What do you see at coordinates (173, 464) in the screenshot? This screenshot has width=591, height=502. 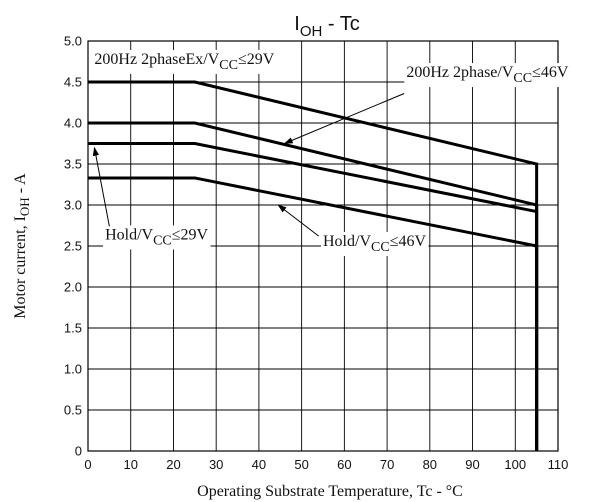 I see `x-tick-label: 20` at bounding box center [173, 464].